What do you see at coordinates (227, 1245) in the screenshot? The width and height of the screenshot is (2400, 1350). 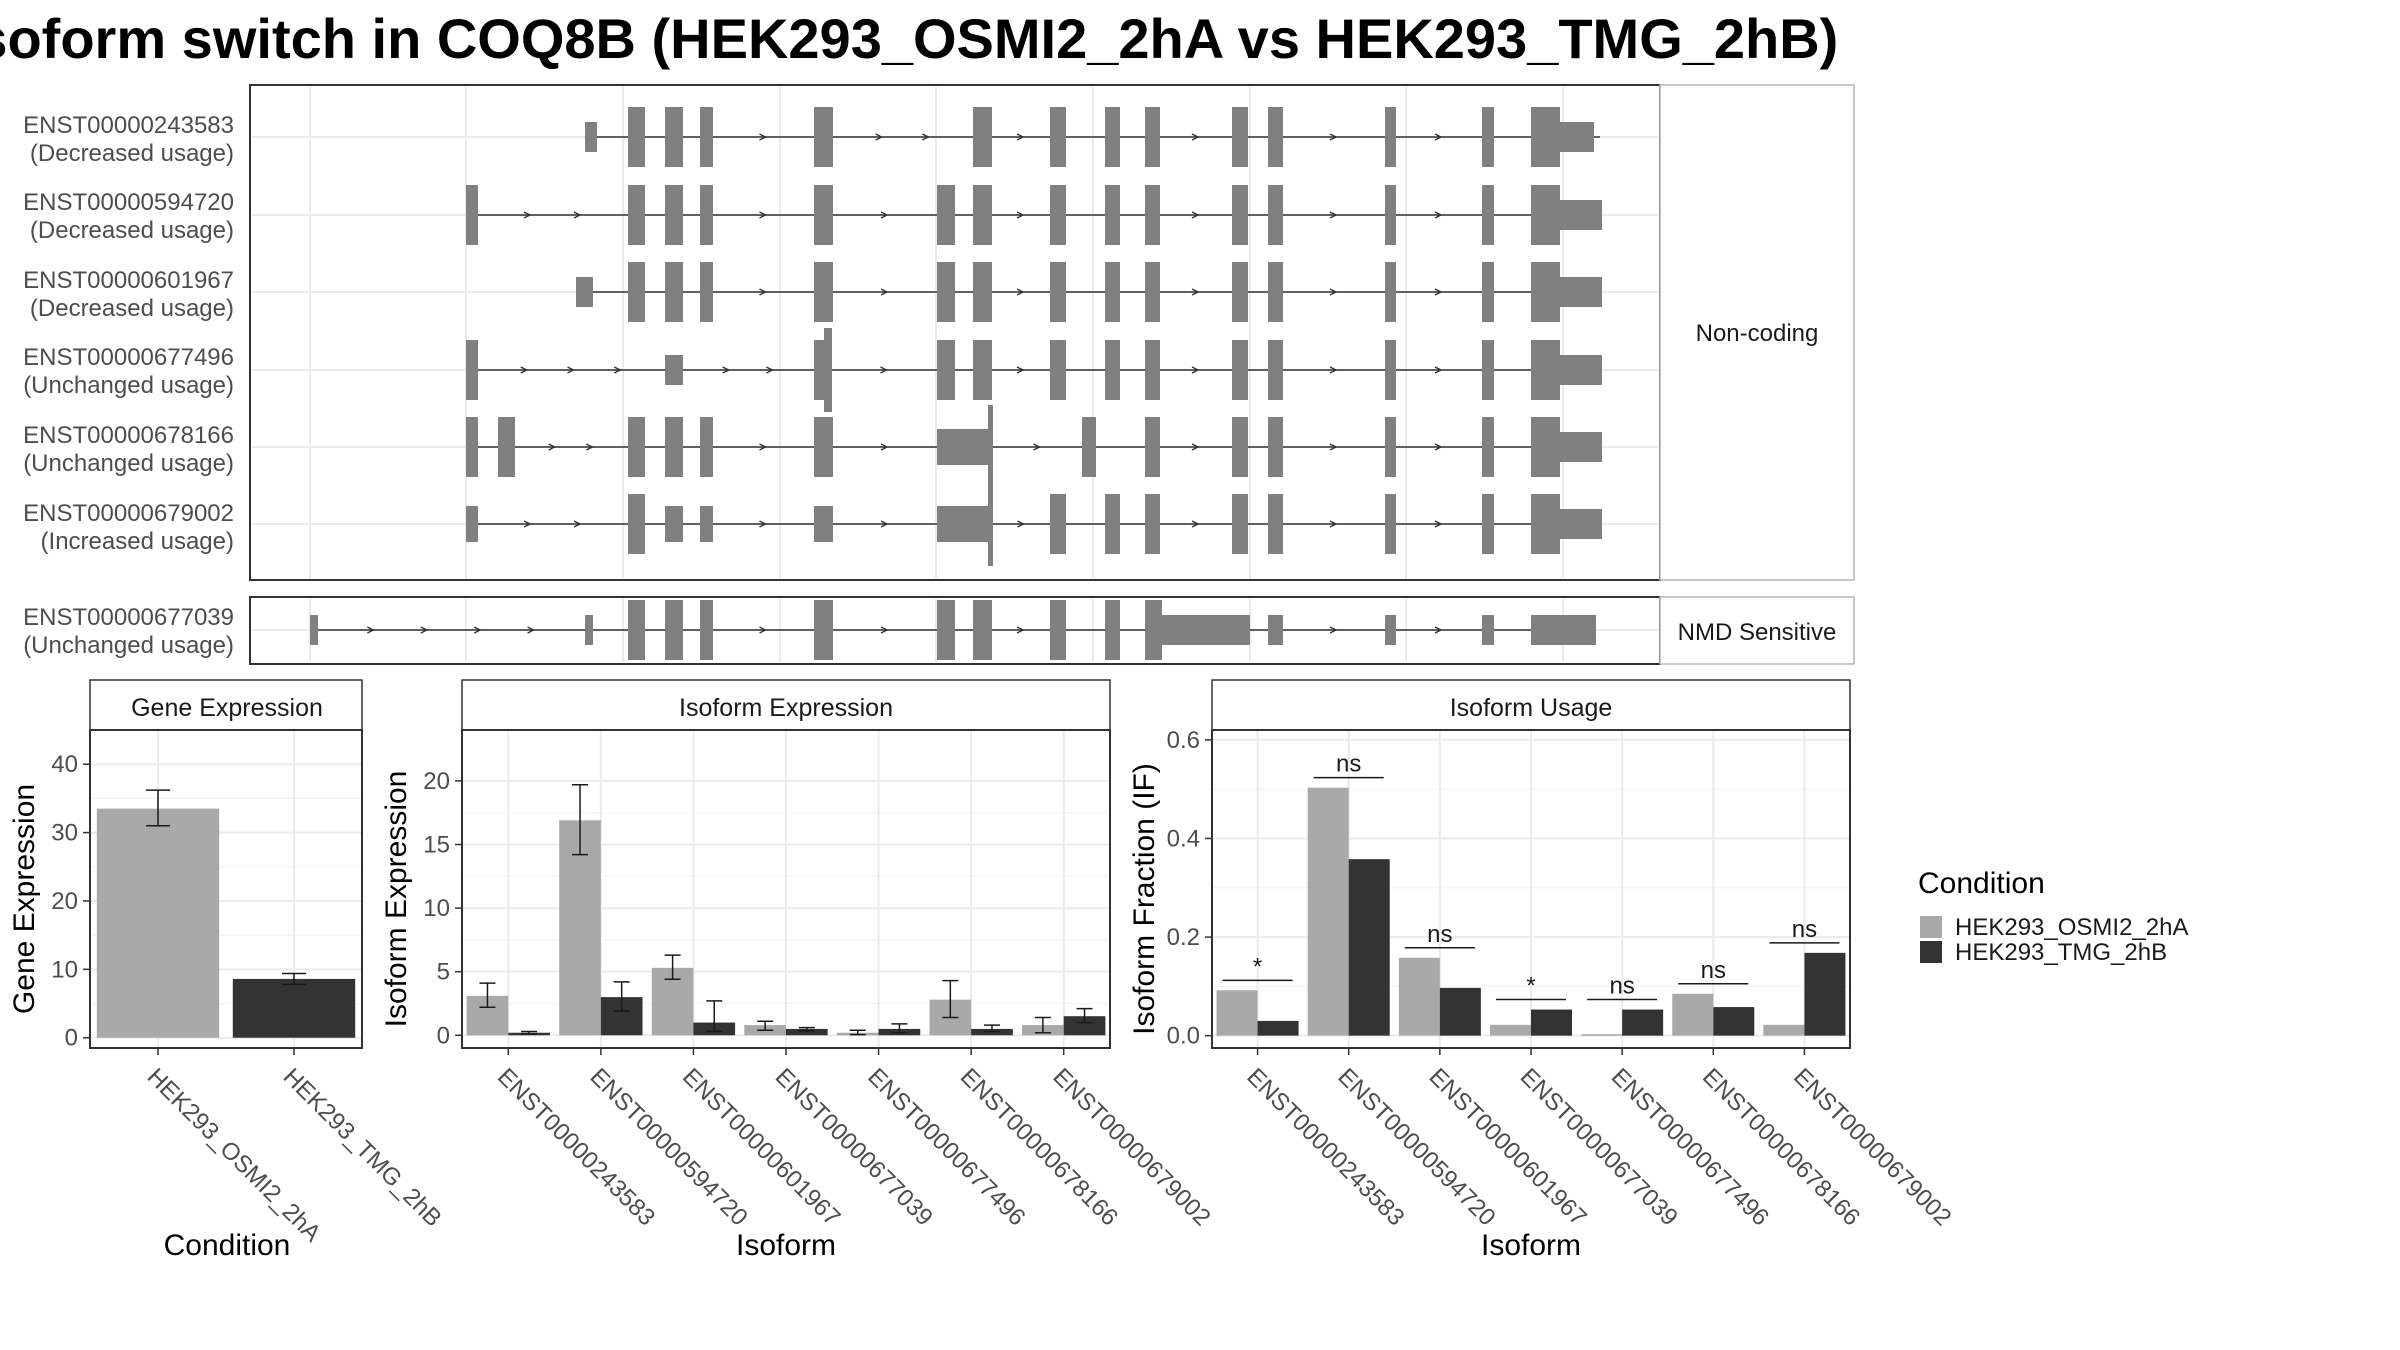 I see `x-axis-title: Condition` at bounding box center [227, 1245].